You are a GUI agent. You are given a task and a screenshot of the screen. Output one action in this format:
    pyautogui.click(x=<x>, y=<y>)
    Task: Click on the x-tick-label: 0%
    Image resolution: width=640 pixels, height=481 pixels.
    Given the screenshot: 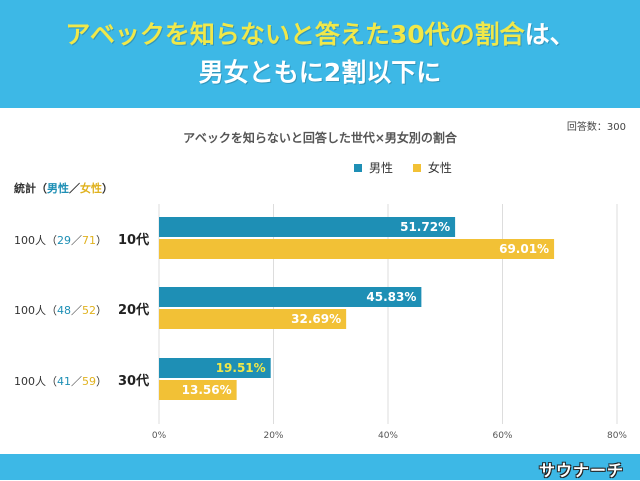 What is the action you would take?
    pyautogui.click(x=159, y=436)
    